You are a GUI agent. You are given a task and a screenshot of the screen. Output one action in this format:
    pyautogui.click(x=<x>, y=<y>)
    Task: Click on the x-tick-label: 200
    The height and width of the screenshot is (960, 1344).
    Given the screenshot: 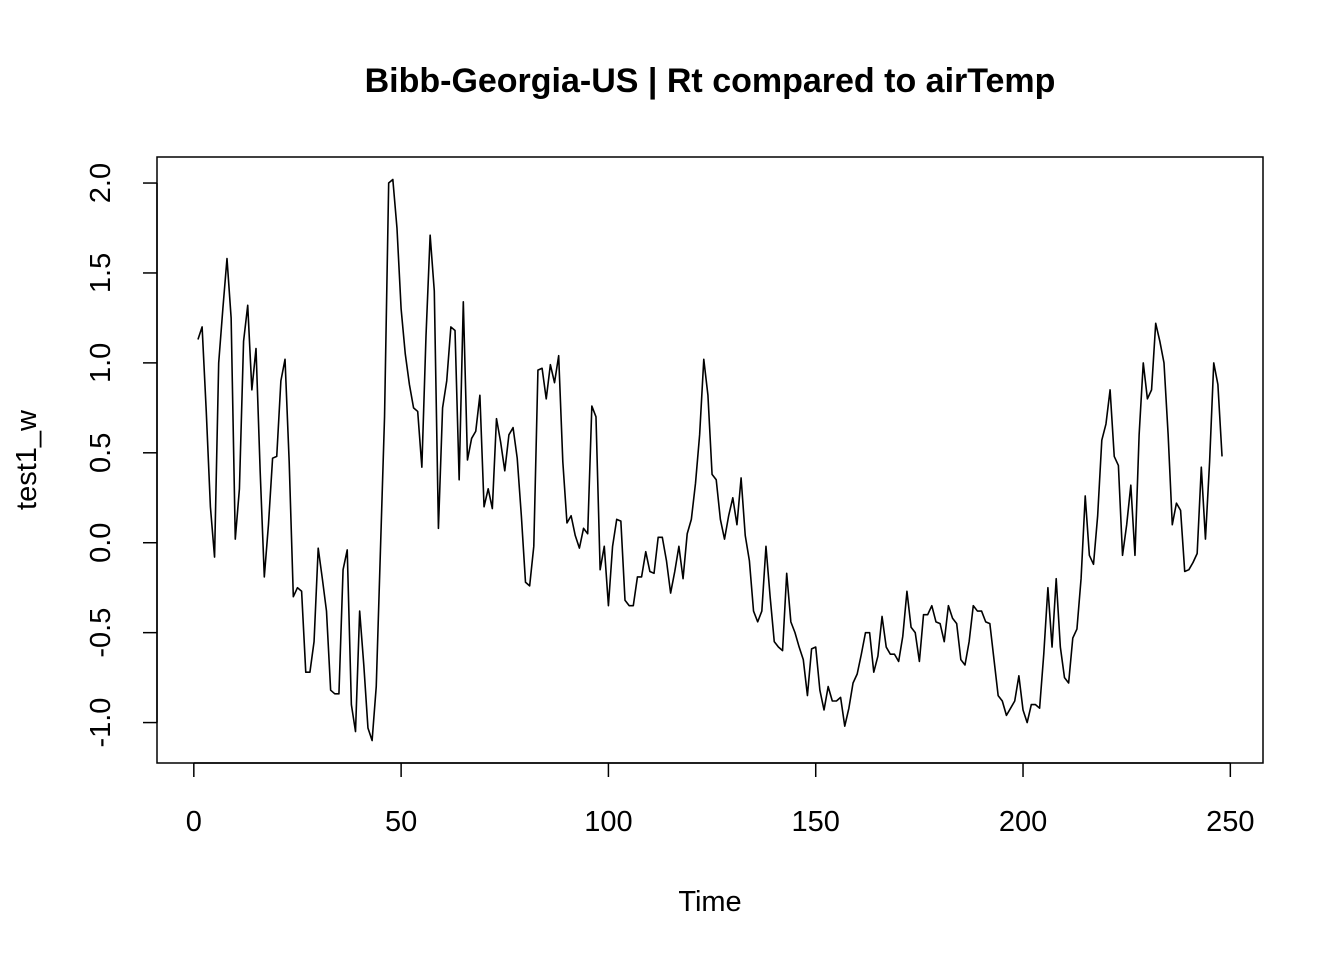 What is the action you would take?
    pyautogui.click(x=1023, y=822)
    